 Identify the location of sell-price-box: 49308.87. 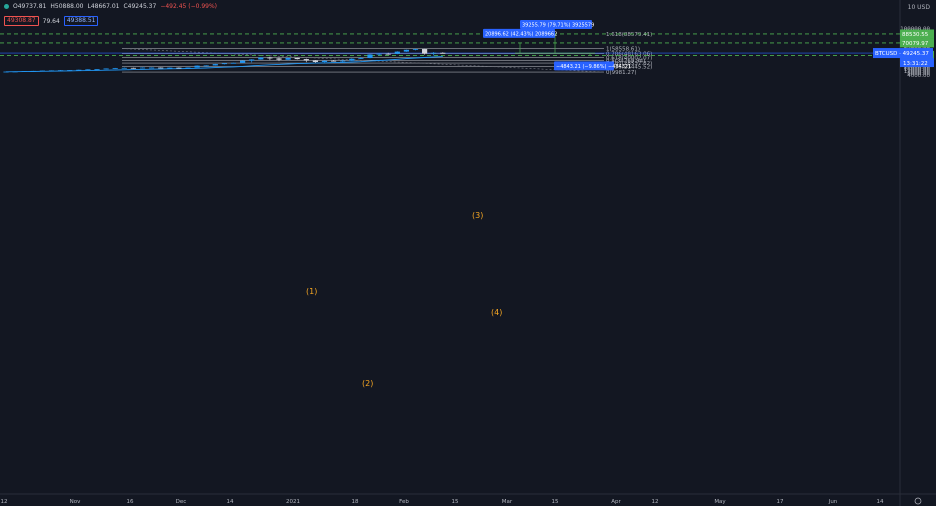
(21, 21).